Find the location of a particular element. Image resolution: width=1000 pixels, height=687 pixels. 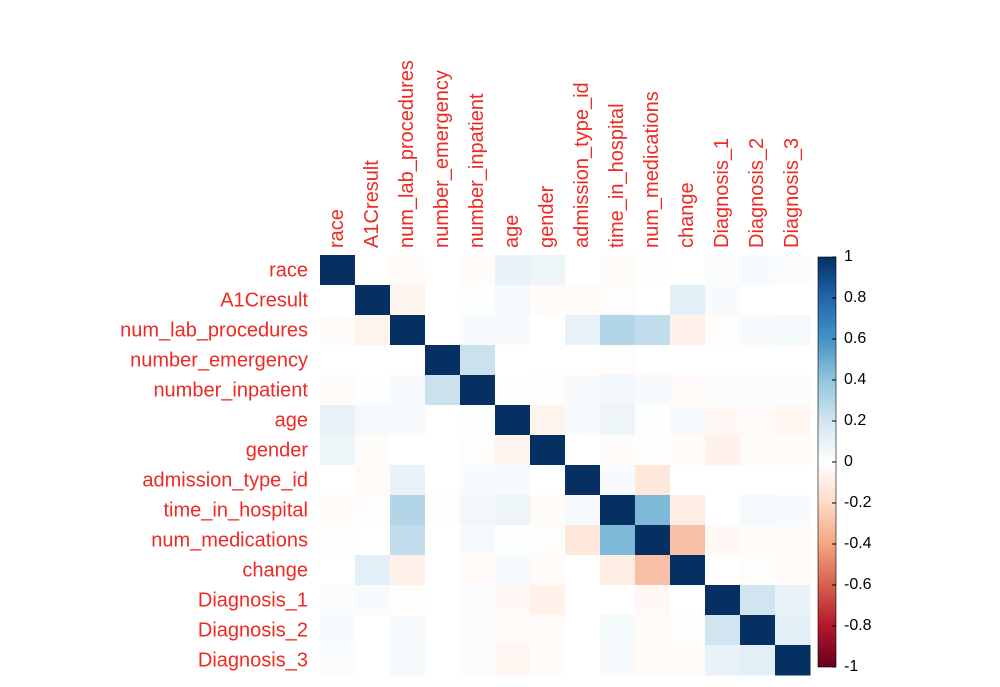

colorbar-tick-label: 0.2 is located at coordinates (855, 420).